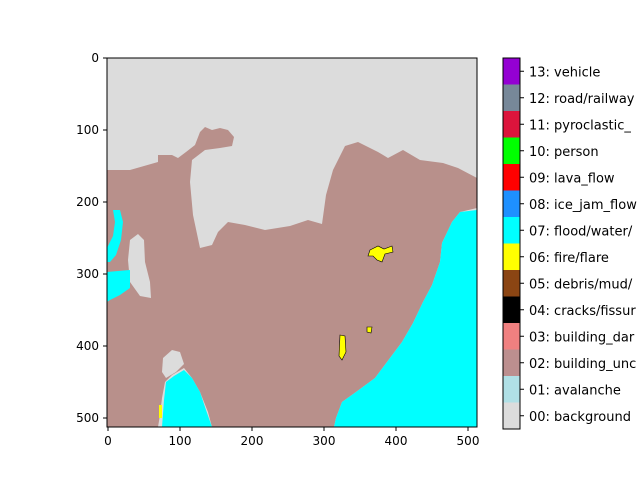  What do you see at coordinates (582, 311) in the screenshot?
I see `colorbar-label: 04: cracks/fissur` at bounding box center [582, 311].